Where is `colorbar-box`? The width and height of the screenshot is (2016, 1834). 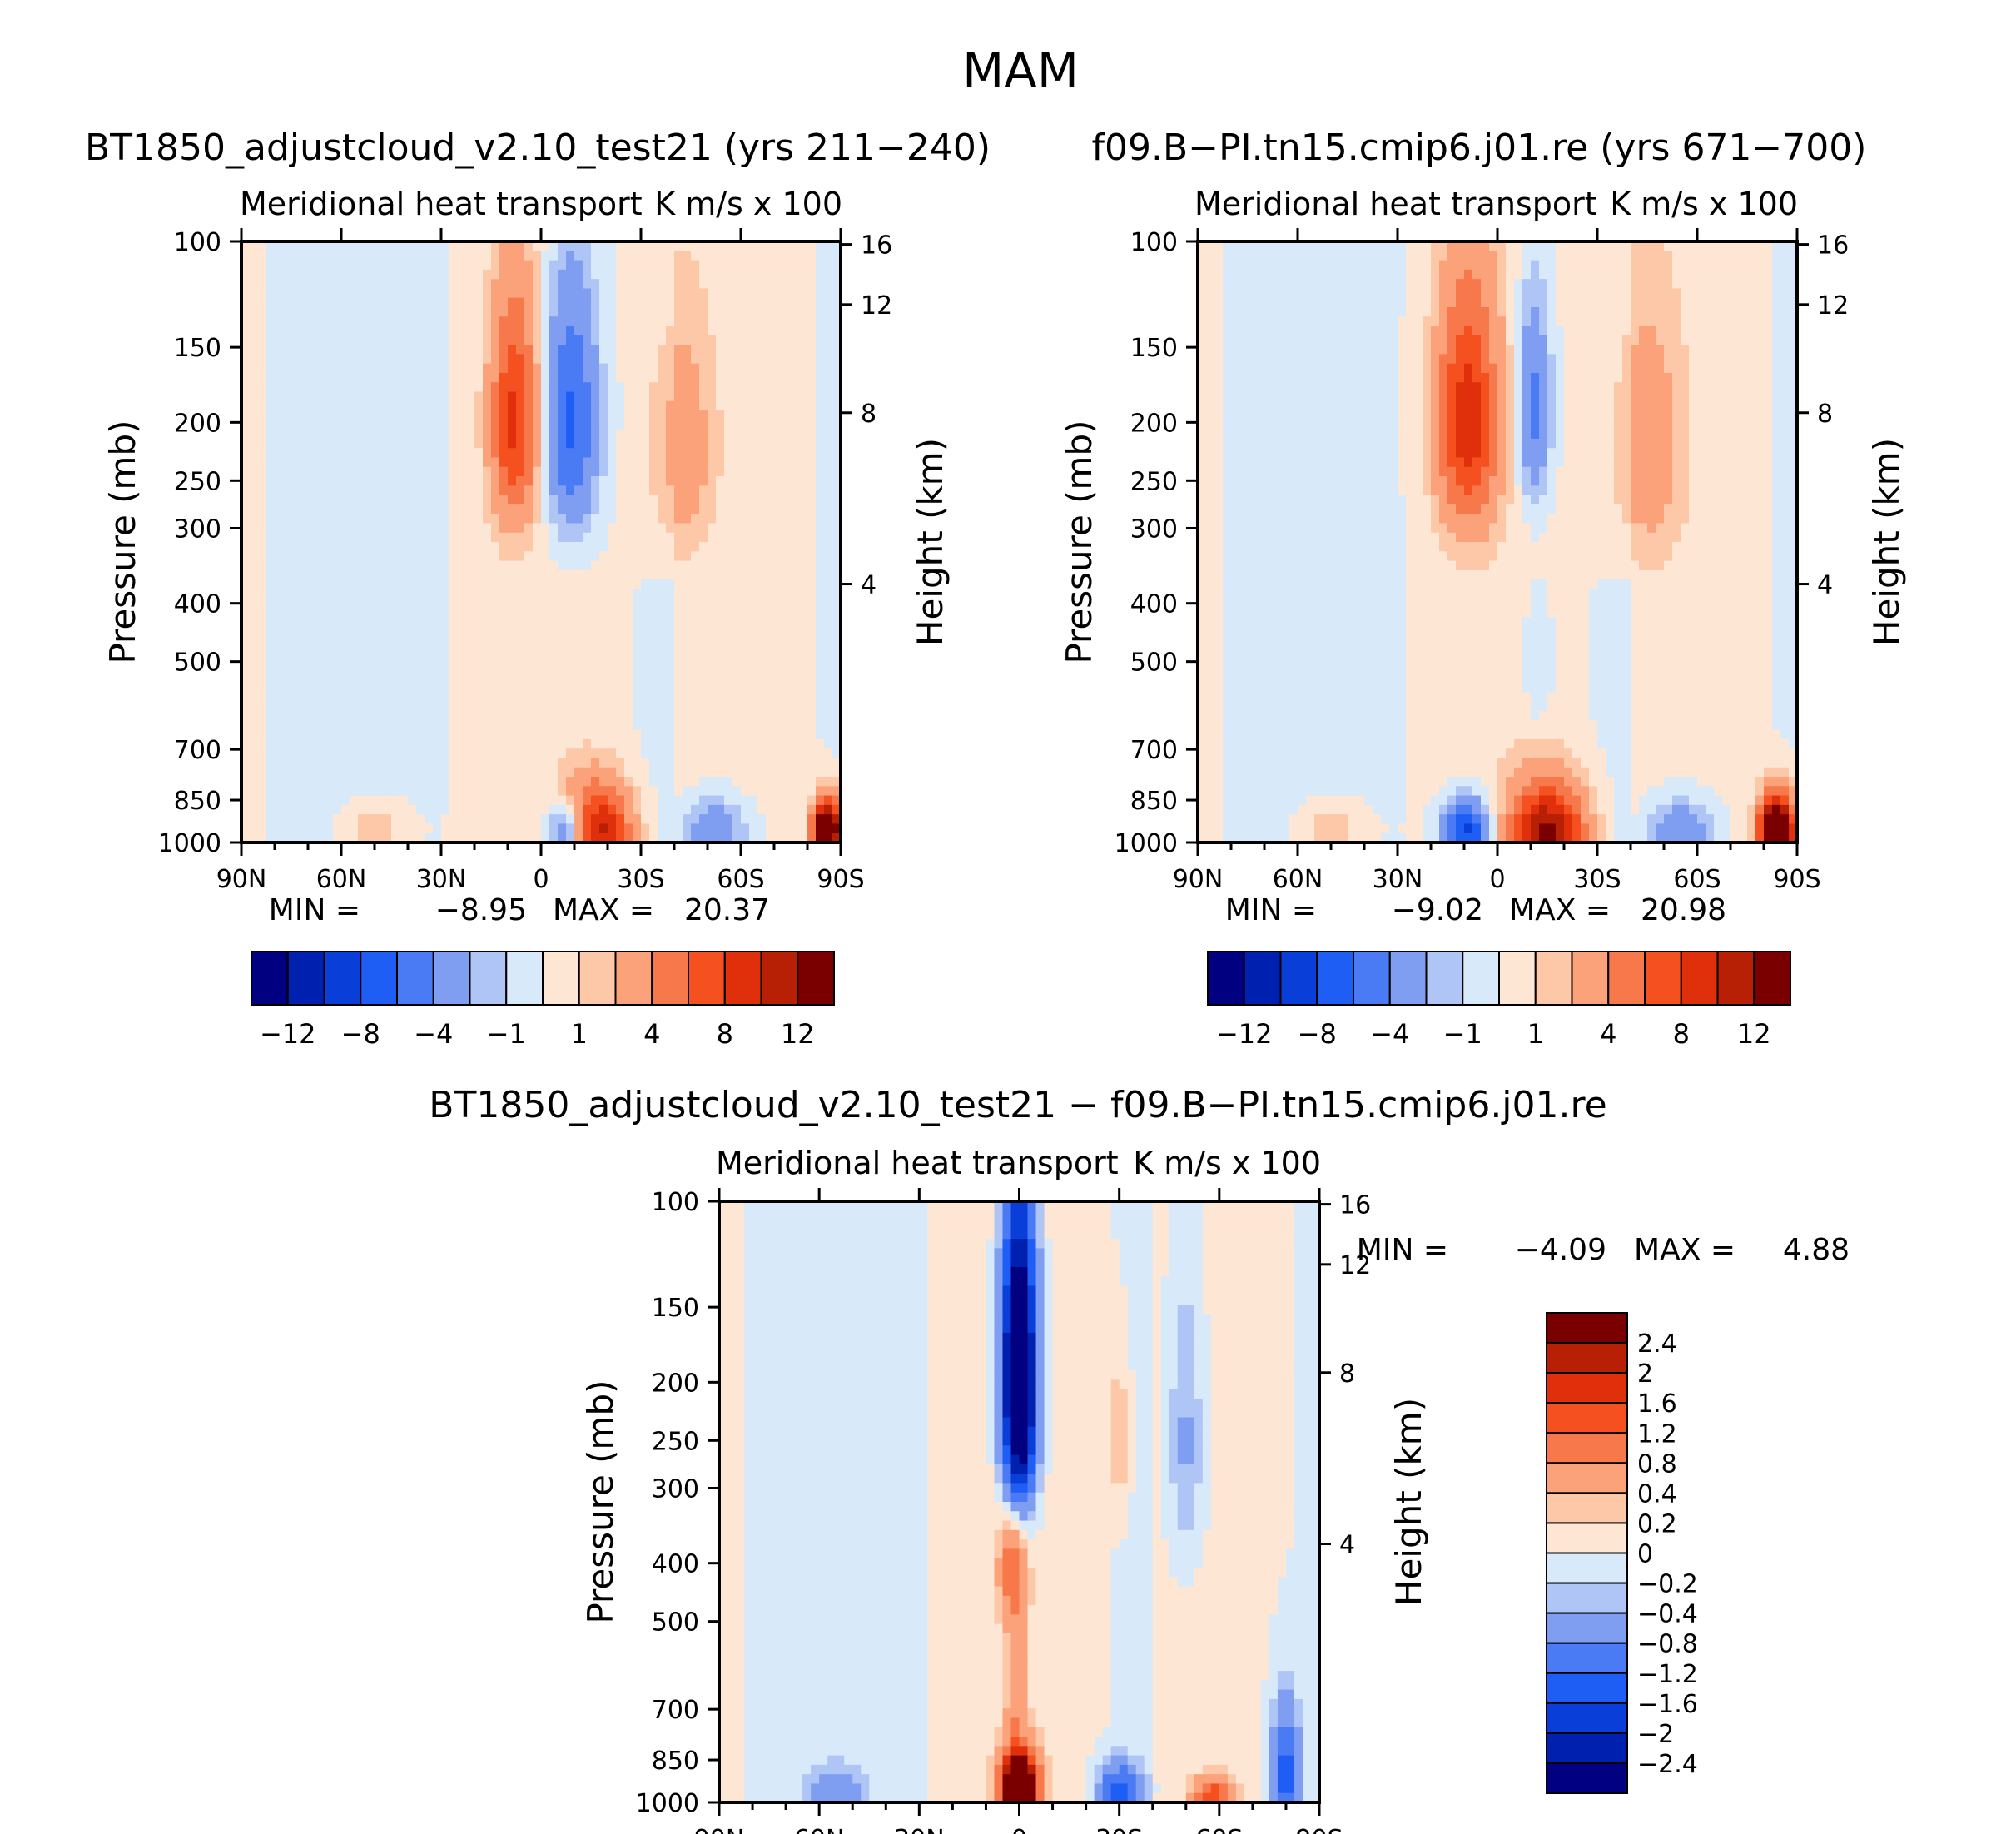
colorbar-box is located at coordinates (379, 978).